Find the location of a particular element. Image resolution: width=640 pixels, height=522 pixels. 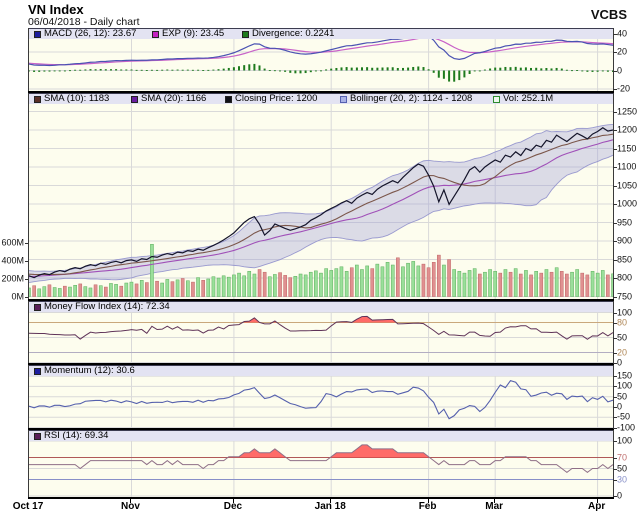

mfi-legend: Money Flow Index (14): 72.34 is located at coordinates (321, 306).